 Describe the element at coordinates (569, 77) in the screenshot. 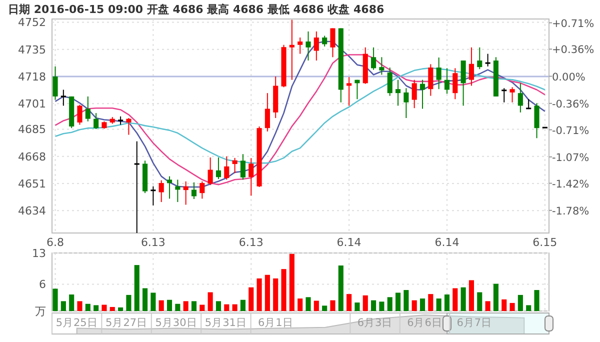

I see `y2-tick-label: 0.00%` at that location.